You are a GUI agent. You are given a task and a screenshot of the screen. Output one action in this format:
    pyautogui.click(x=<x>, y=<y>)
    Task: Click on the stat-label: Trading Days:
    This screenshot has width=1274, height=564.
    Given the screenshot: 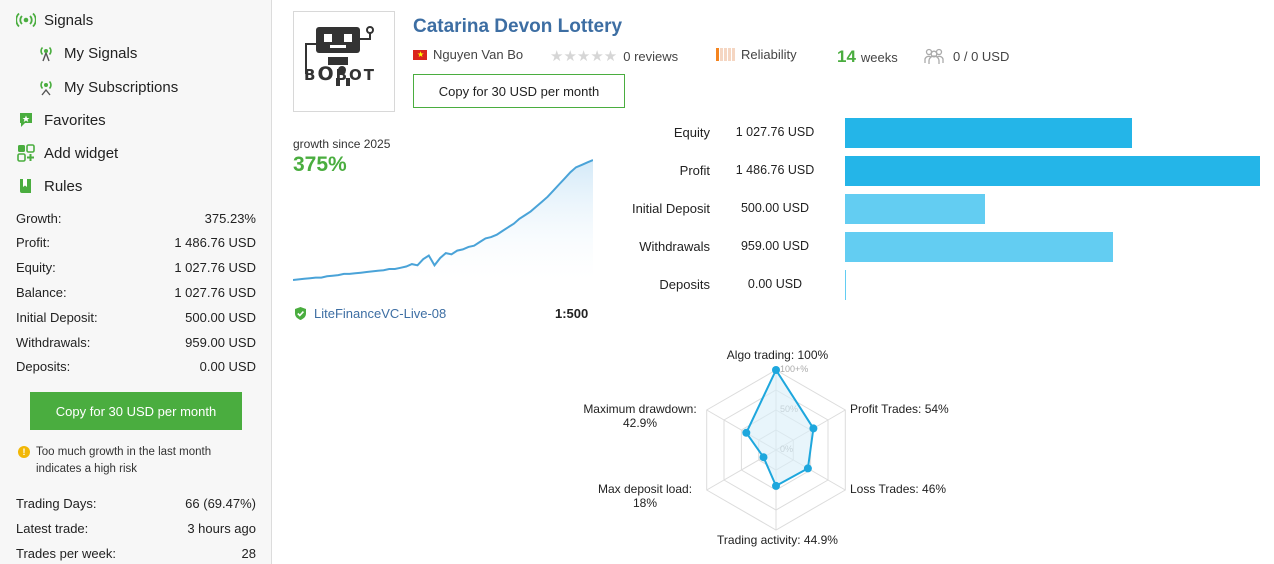 What is the action you would take?
    pyautogui.click(x=56, y=503)
    